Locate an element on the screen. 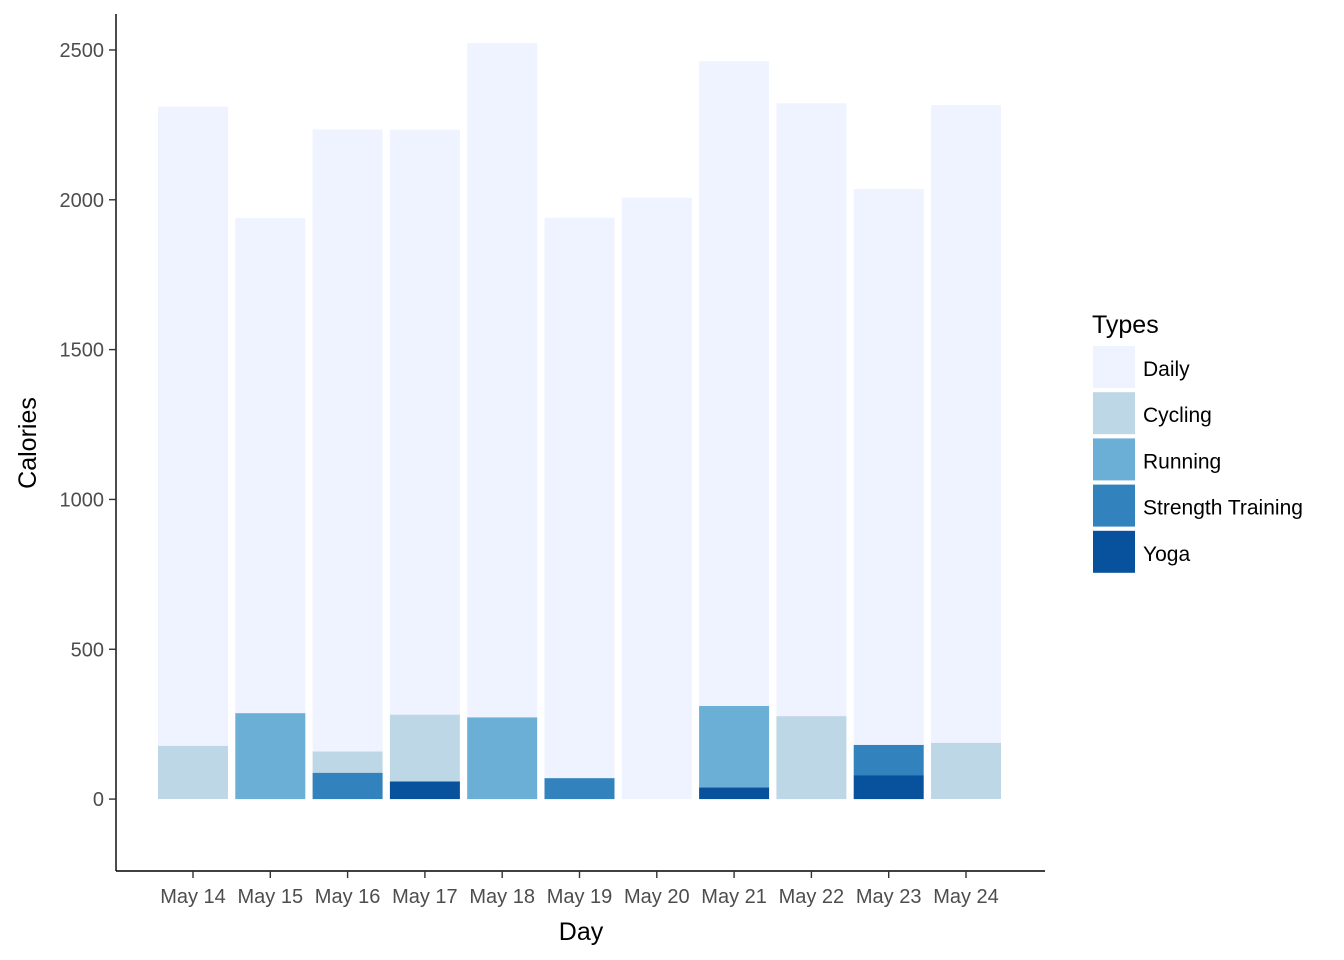 The image size is (1344, 960). legend-label-running: Running is located at coordinates (1182, 461).